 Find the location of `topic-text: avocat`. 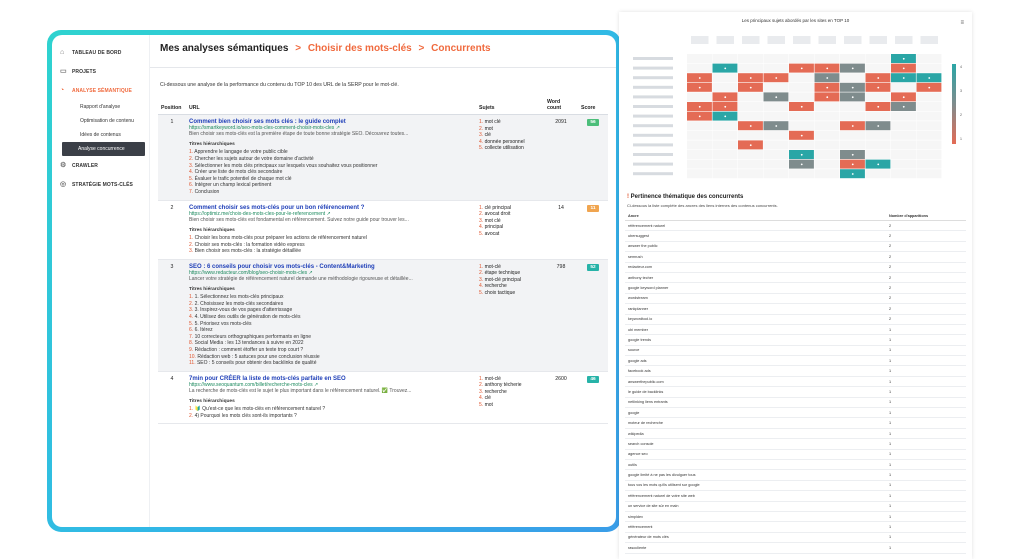

topic-text: avocat is located at coordinates (492, 233).